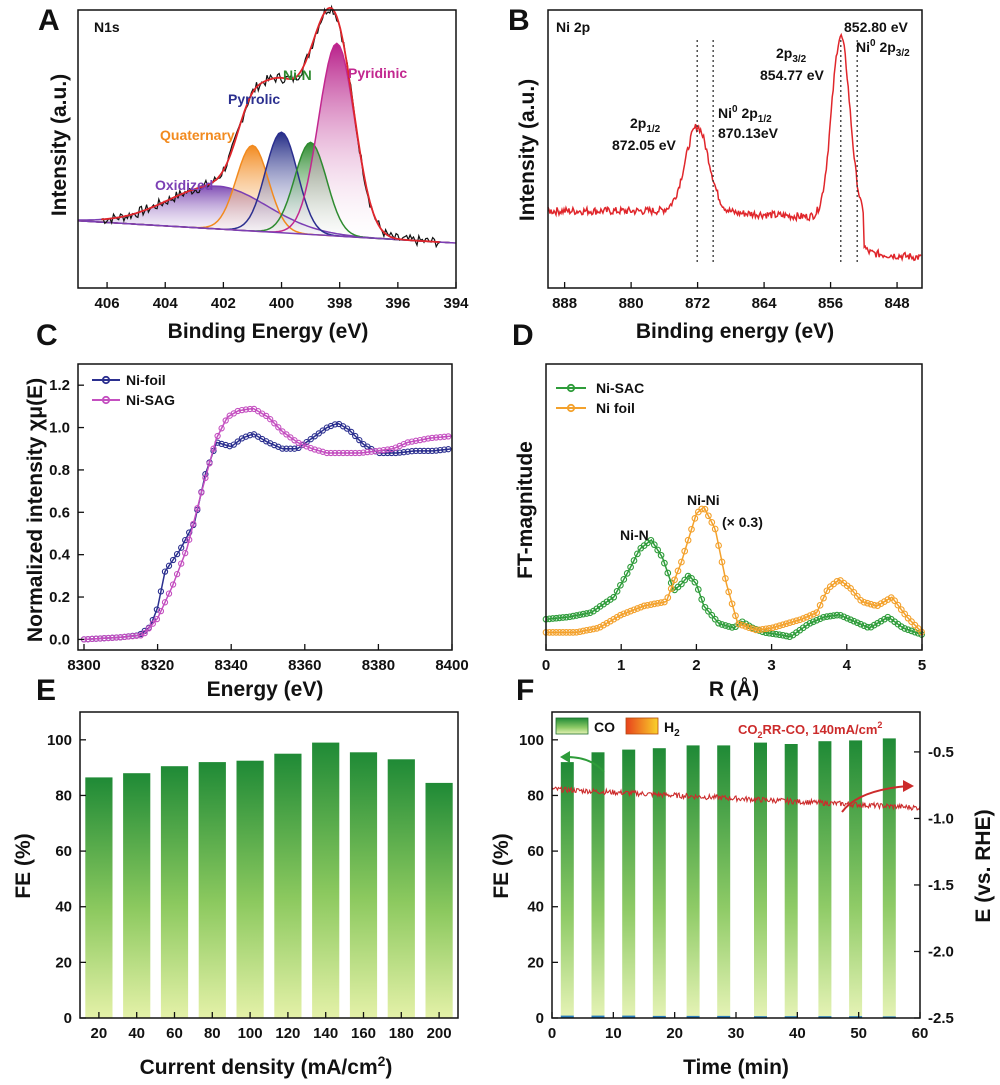  What do you see at coordinates (501, 865) in the screenshot?
I see `panel-f-ylabel: FE (%)` at bounding box center [501, 865].